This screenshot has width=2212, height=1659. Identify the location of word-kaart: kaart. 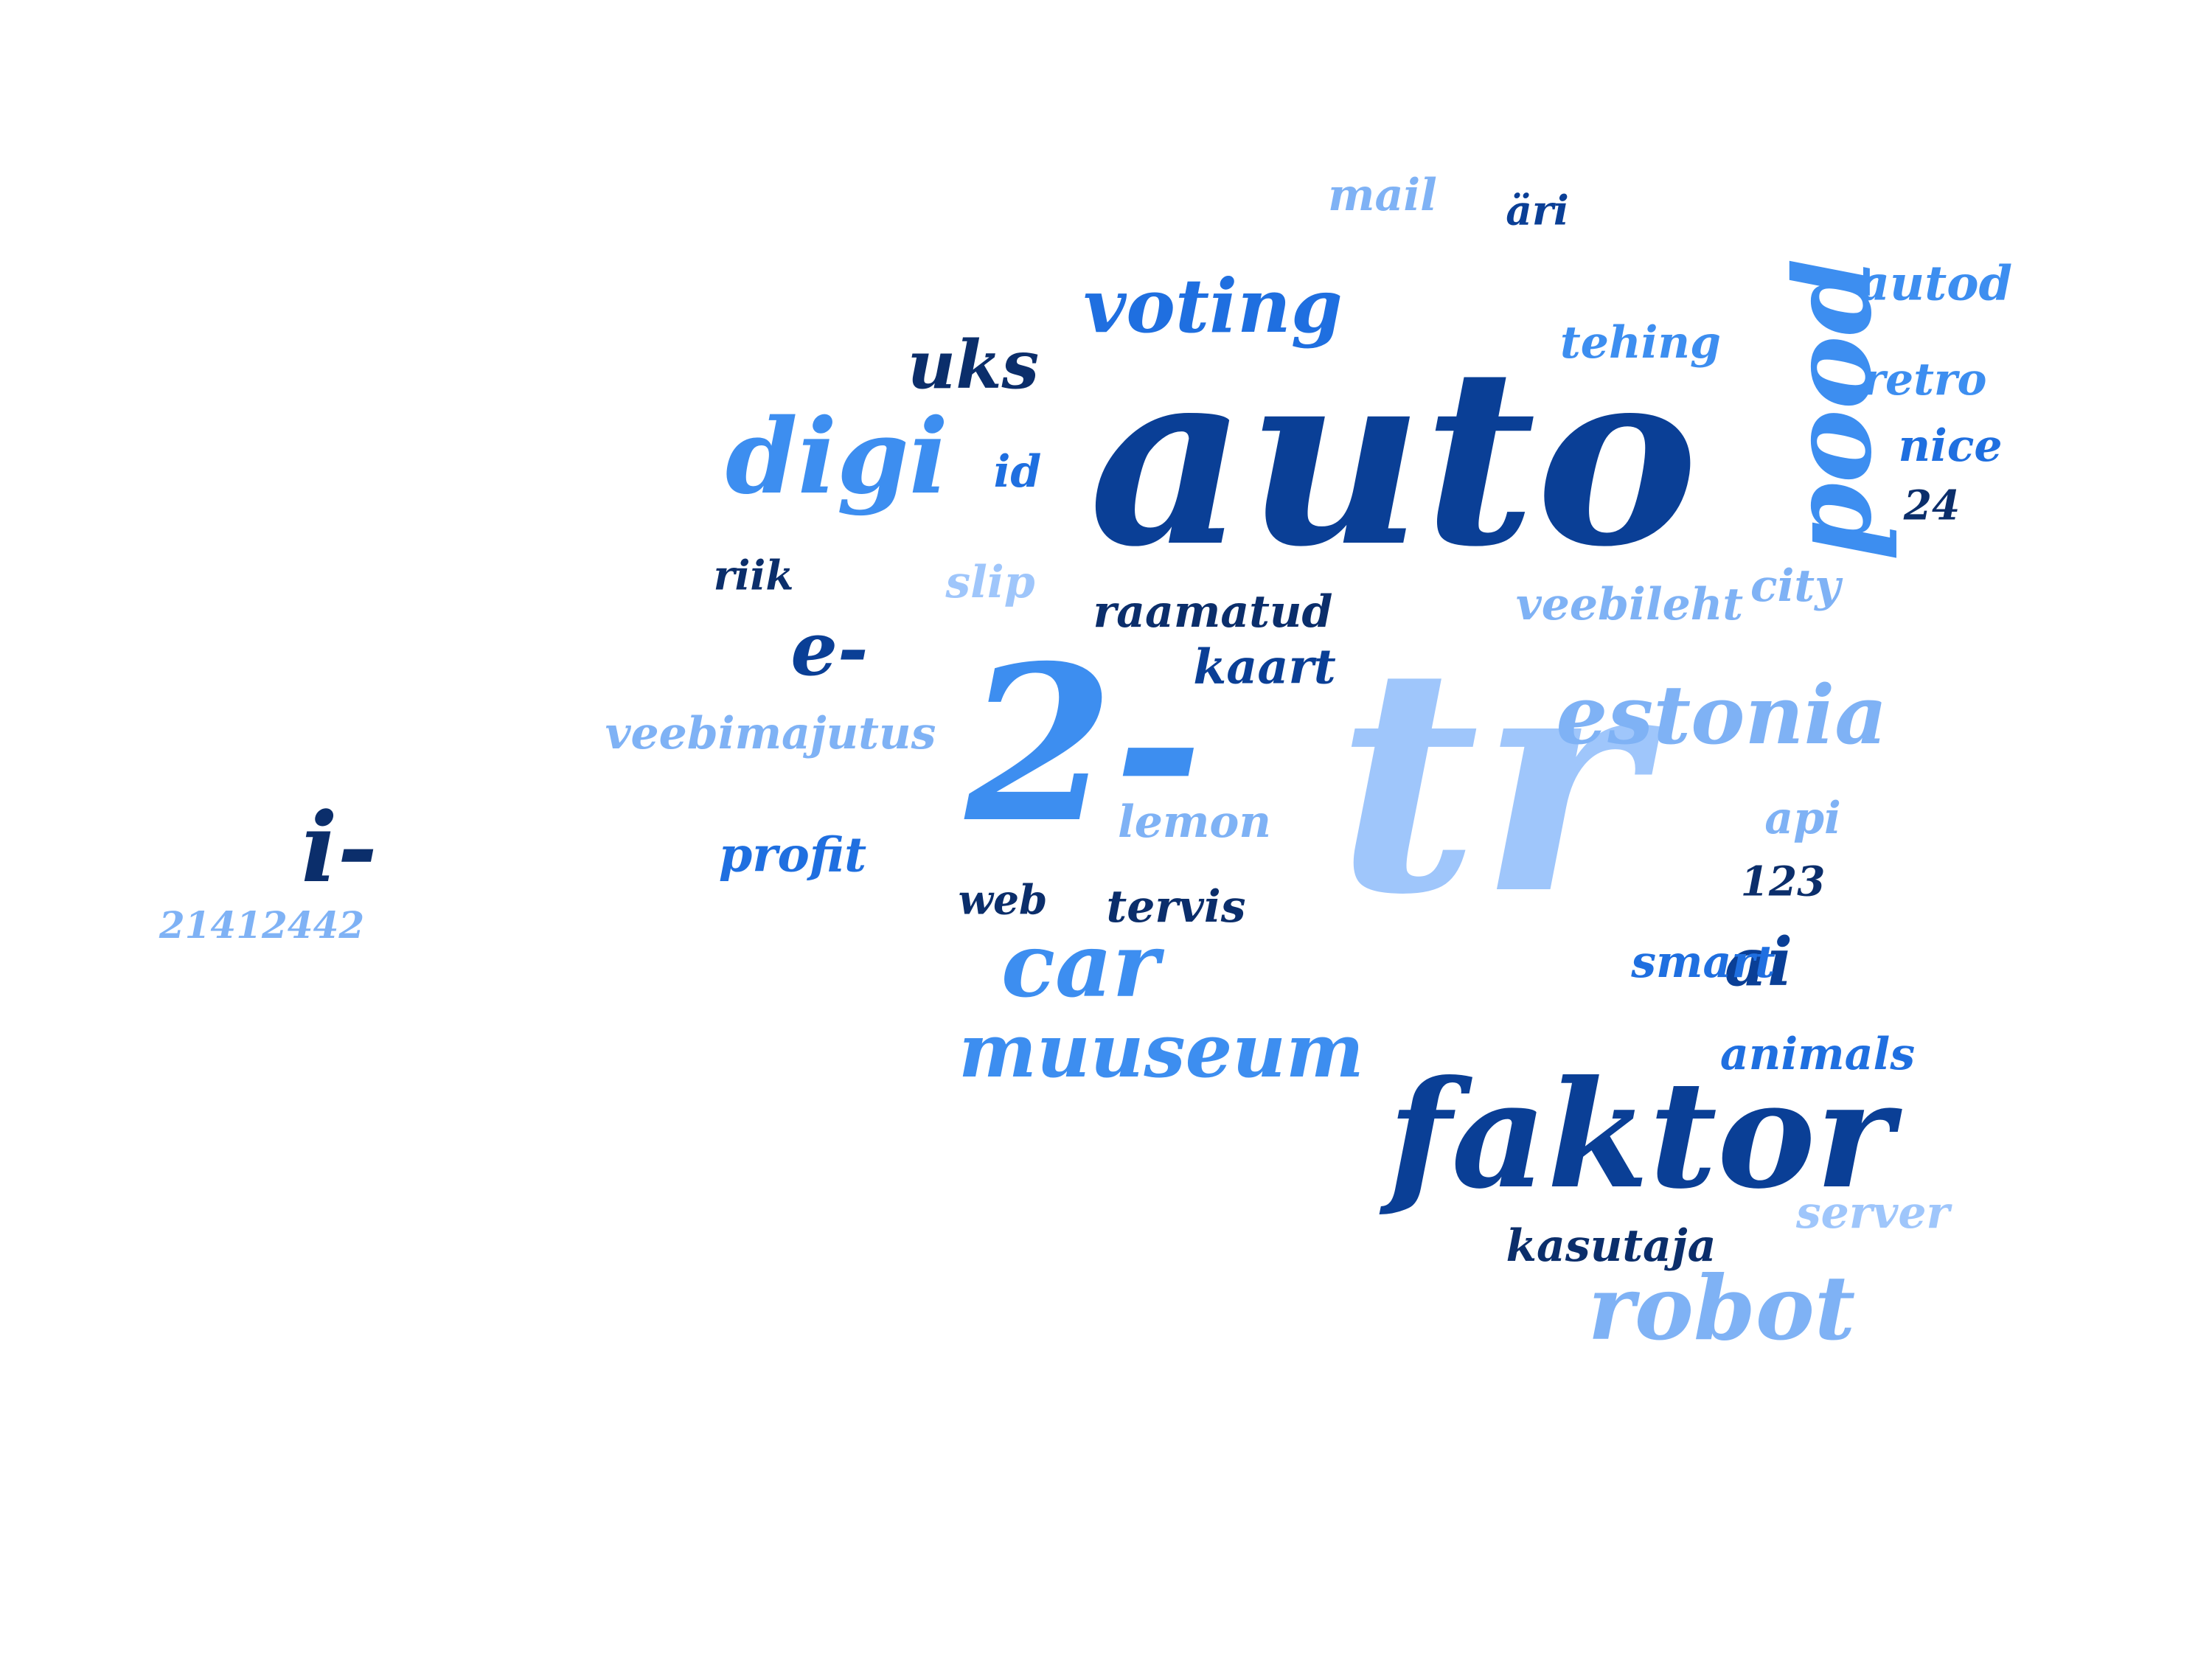
(1264, 667).